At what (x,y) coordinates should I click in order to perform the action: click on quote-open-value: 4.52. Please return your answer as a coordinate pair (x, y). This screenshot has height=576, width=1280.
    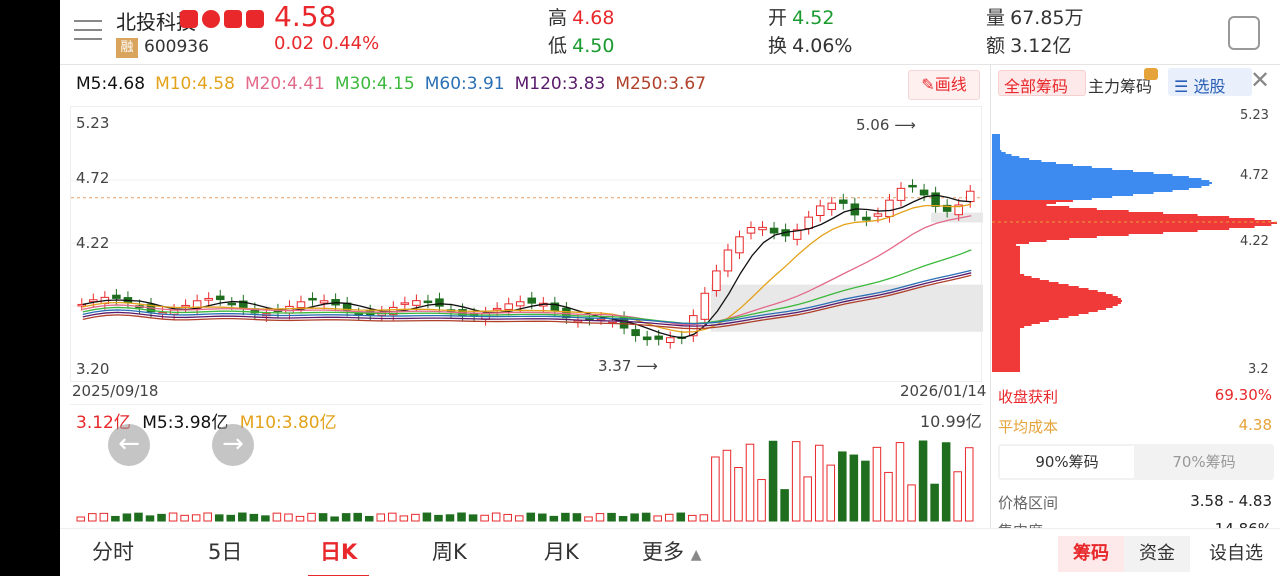
    Looking at the image, I should click on (813, 18).